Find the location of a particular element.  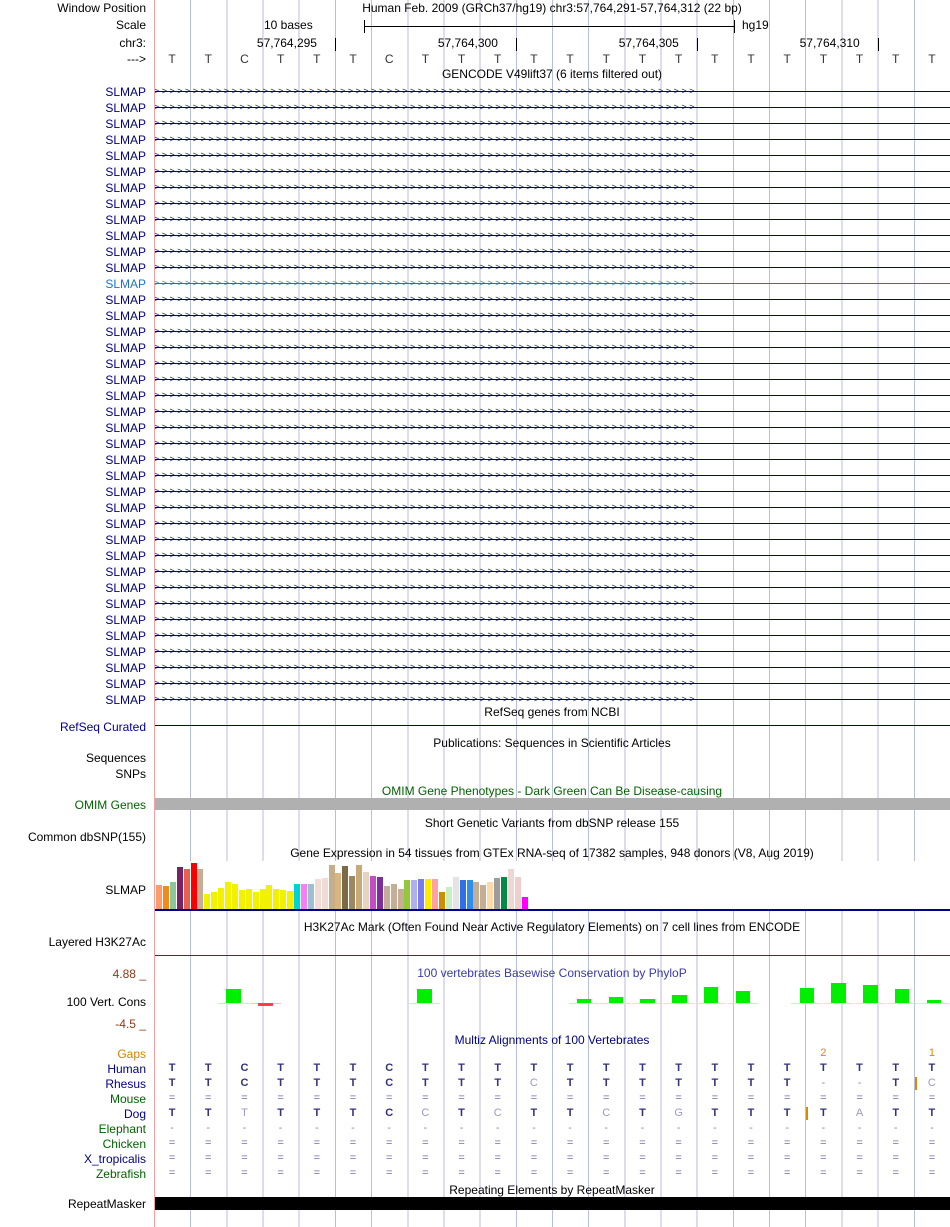

dbsnp-label: Common dbSNP(155) is located at coordinates (86, 837).